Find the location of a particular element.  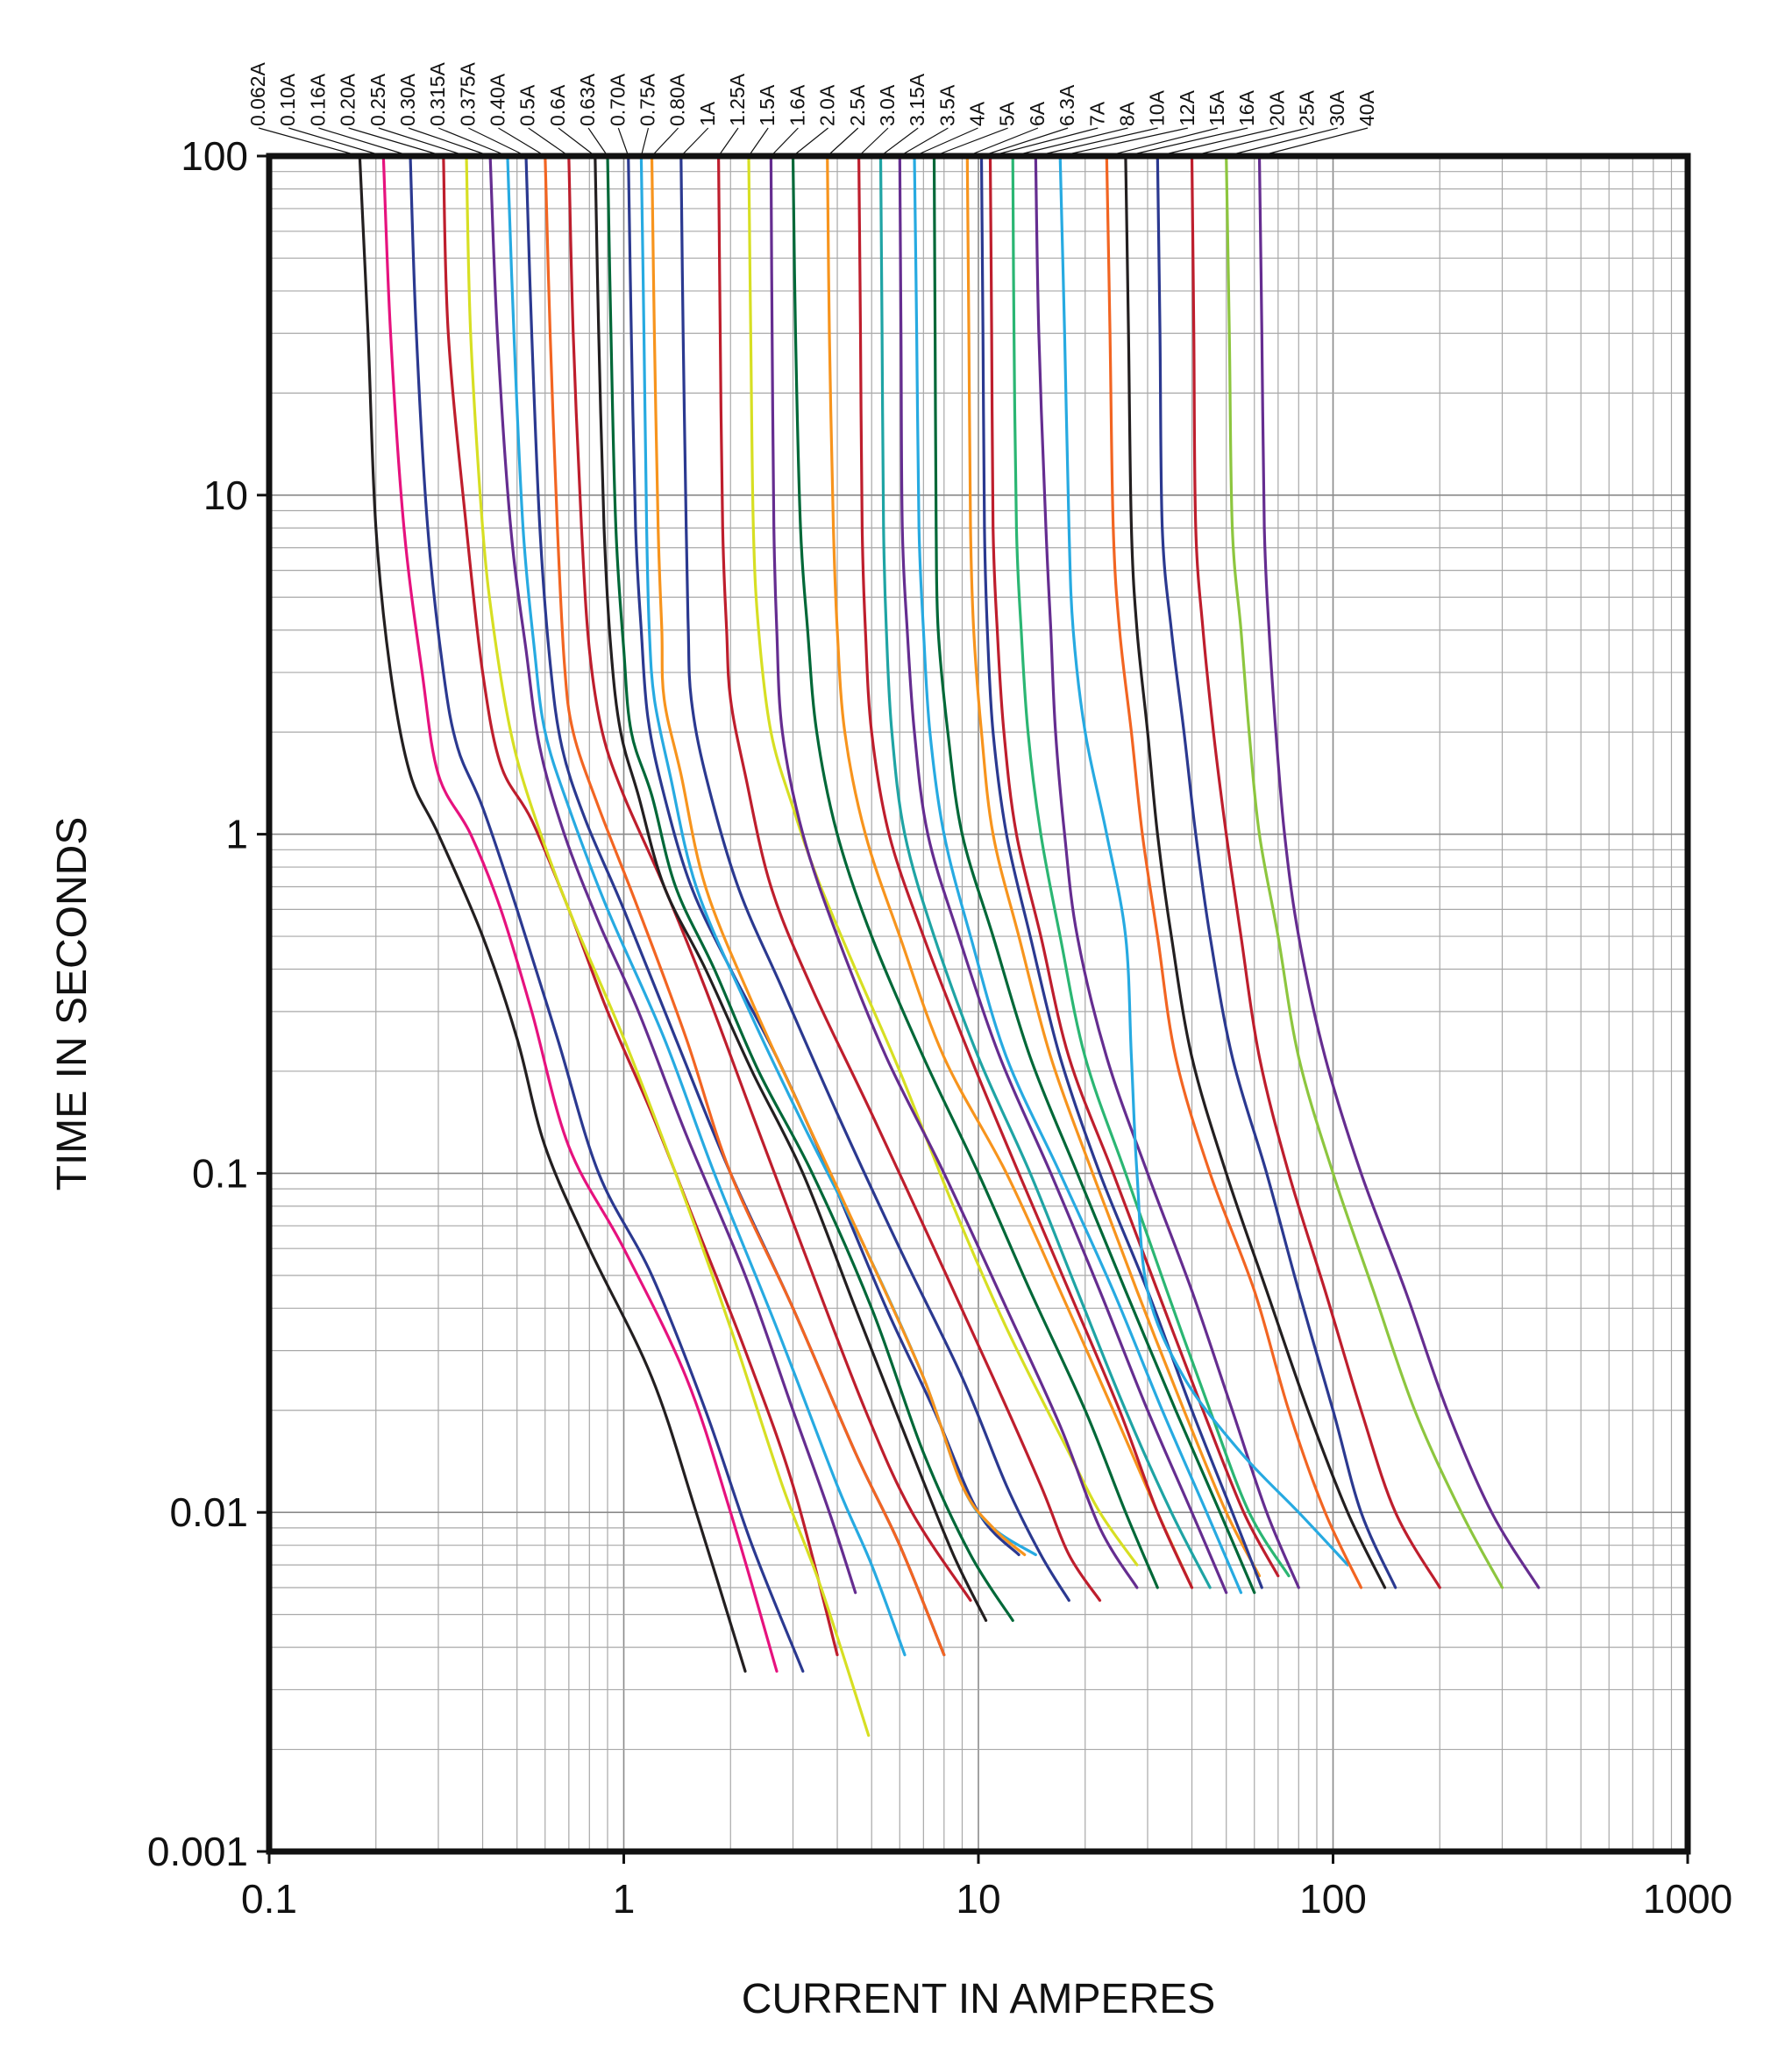

x-tick-label: 100 is located at coordinates (1333, 1899).